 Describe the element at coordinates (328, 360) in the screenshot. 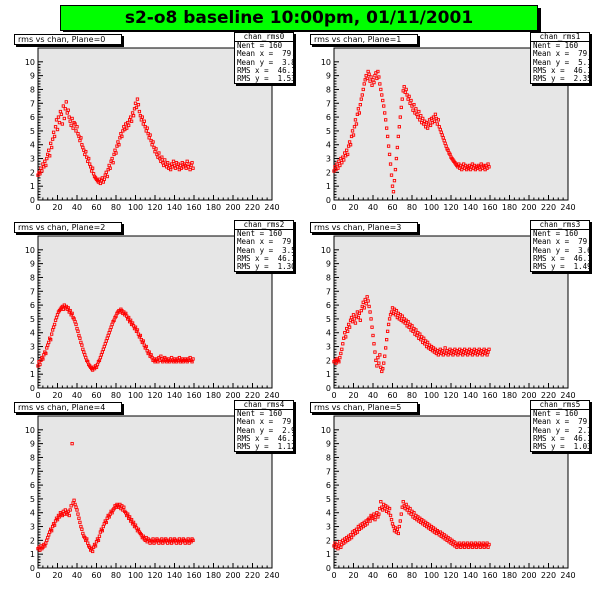

I see `y-tick-label: 2` at that location.